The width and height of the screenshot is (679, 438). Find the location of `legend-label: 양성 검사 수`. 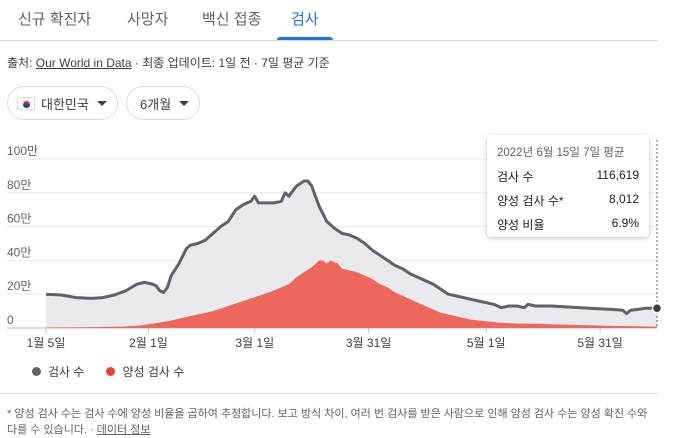

legend-label: 양성 검사 수 is located at coordinates (153, 372).